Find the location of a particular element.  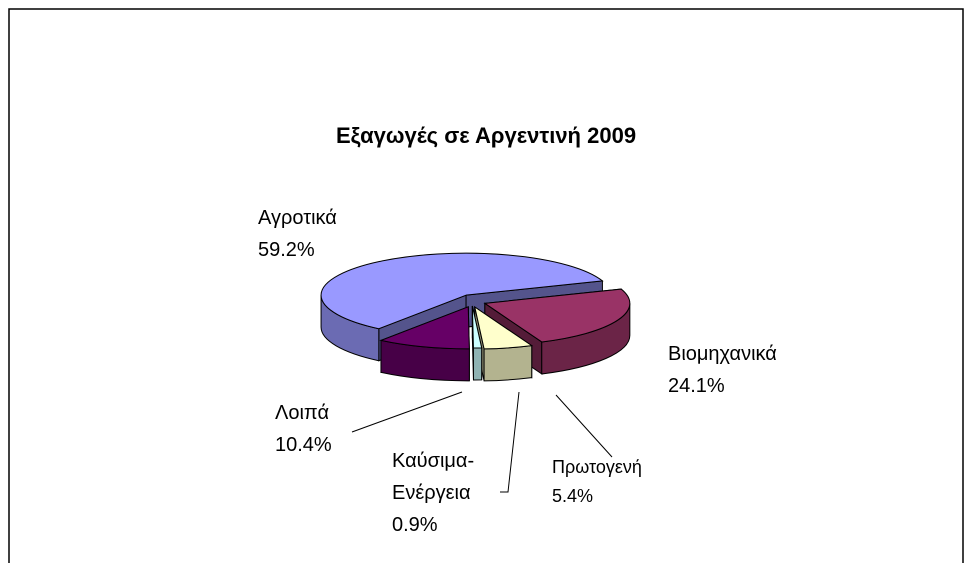

value-label: 24.1% is located at coordinates (696, 386).